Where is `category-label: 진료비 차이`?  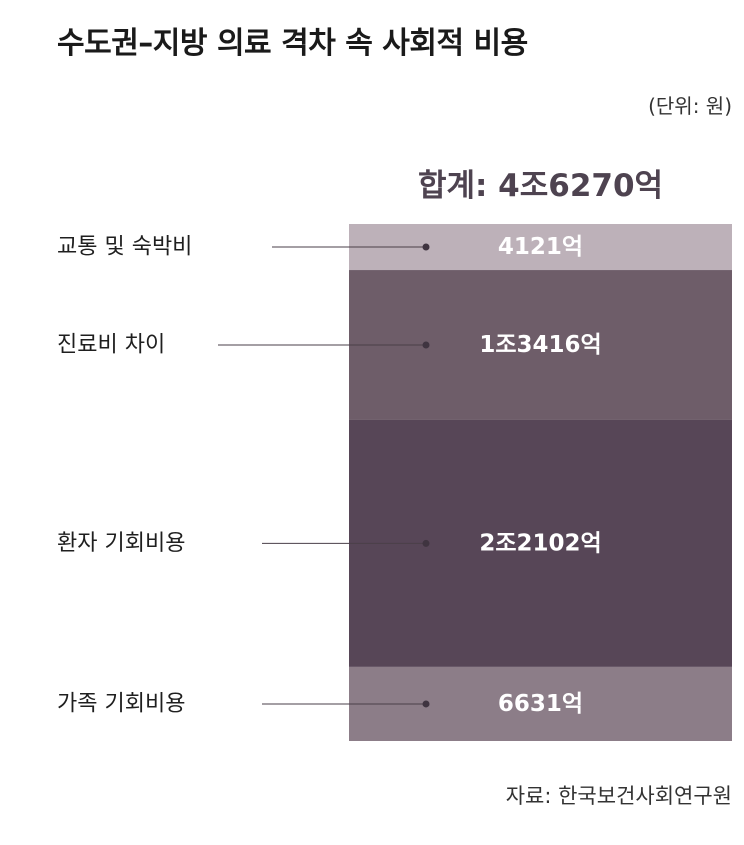 category-label: 진료비 차이 is located at coordinates (111, 344).